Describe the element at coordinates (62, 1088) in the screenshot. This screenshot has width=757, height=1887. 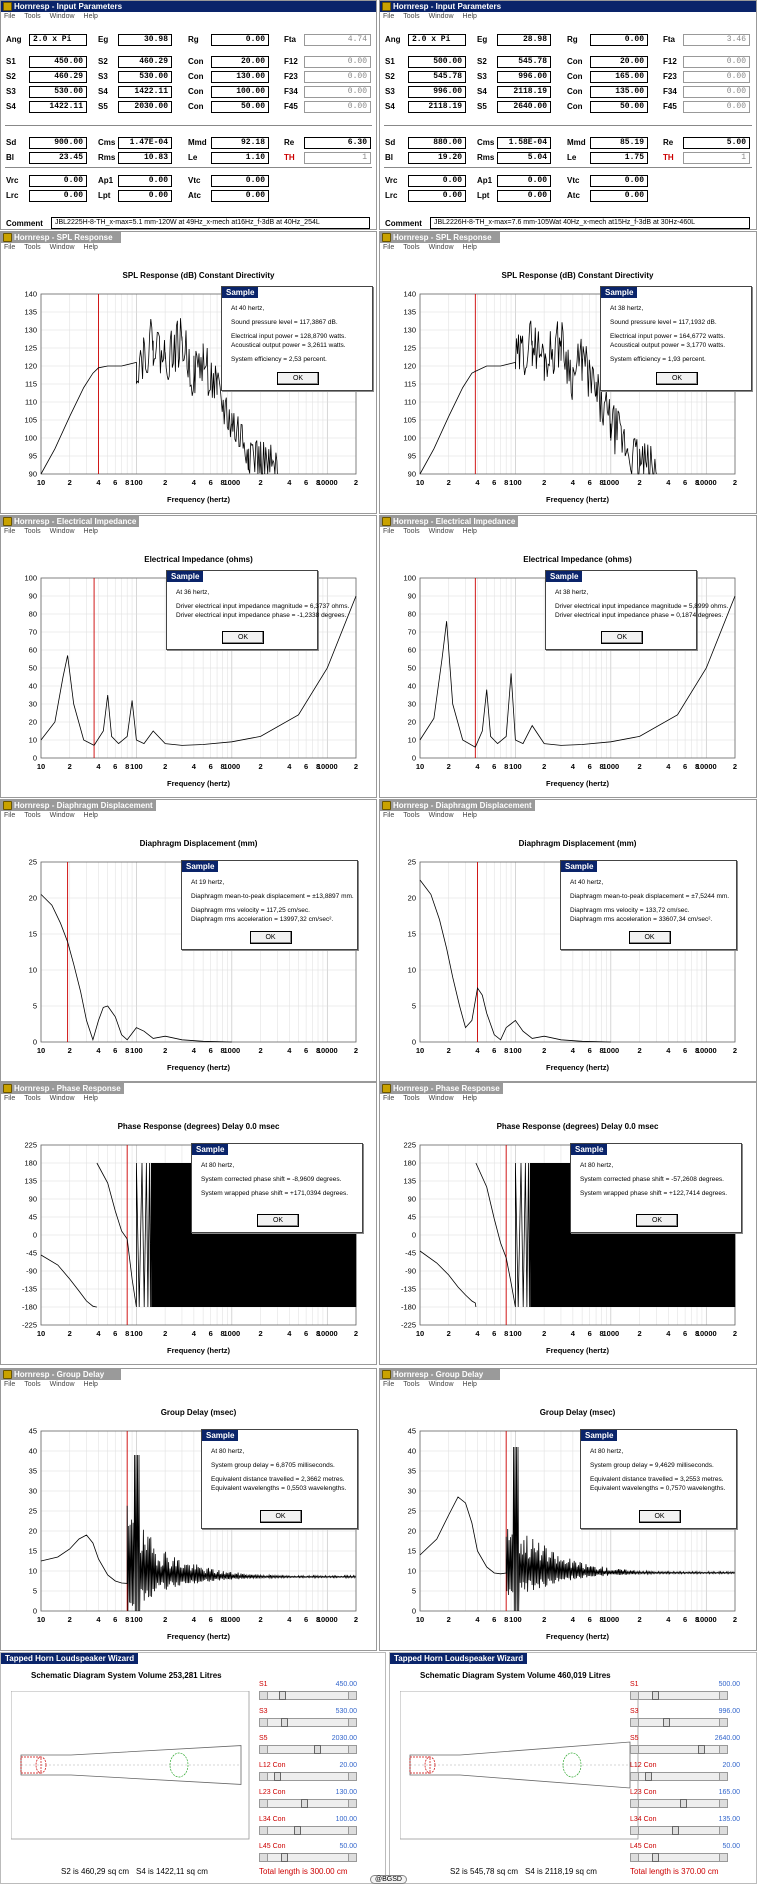
I see `window-titlebar: Hornresp - Phase Response` at that location.